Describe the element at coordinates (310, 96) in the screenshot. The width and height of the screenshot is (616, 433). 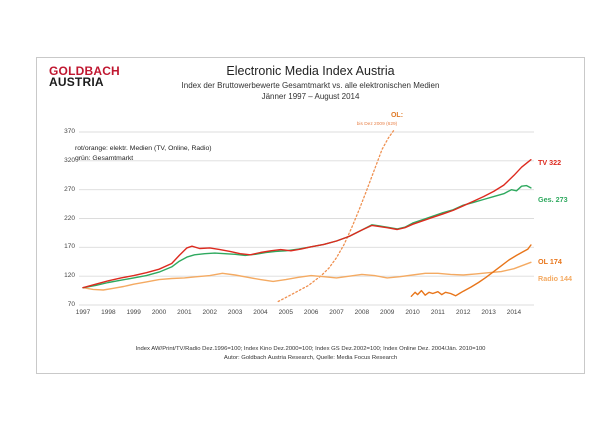
I see `chart-date-range: Jänner 1997 – August 2014` at that location.